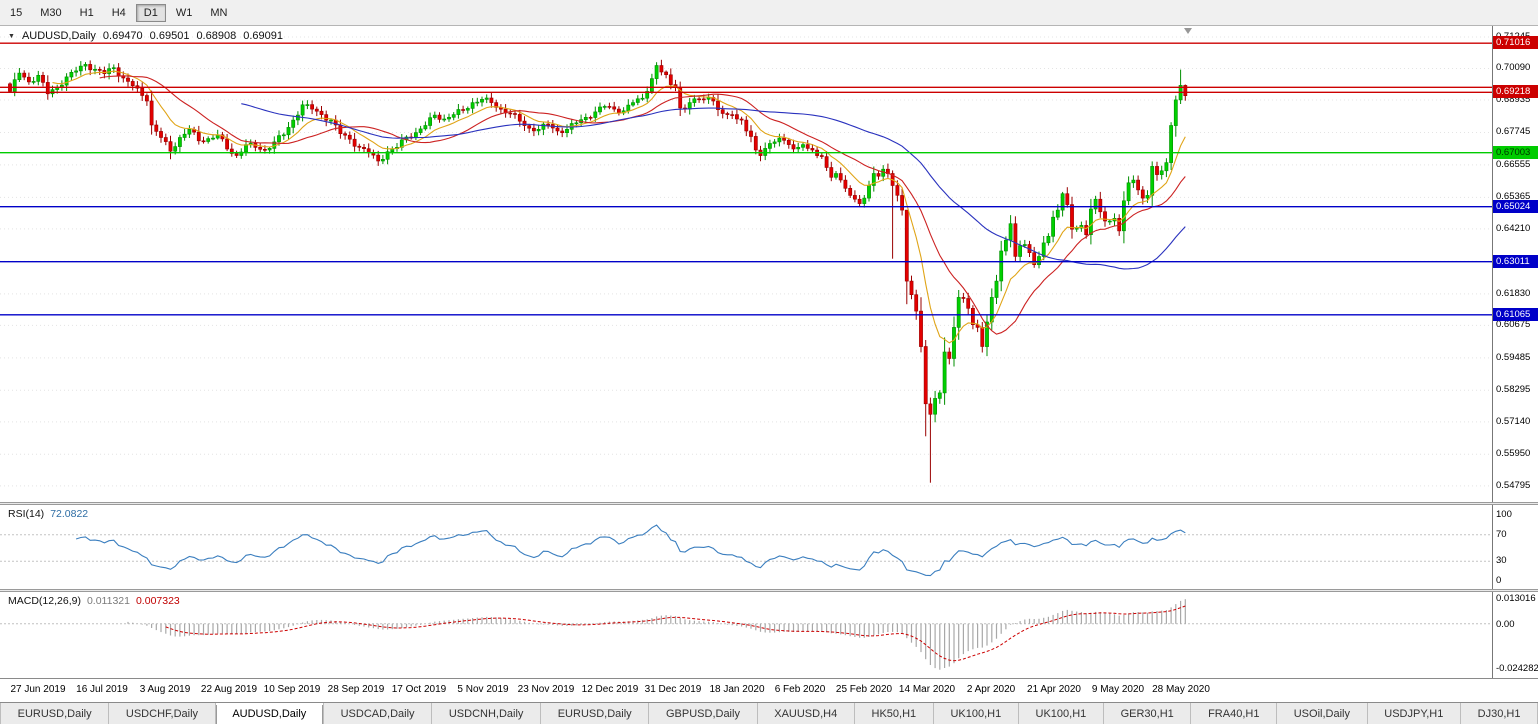  I want to click on price-scale-label: 0.60675, so click(1513, 324).